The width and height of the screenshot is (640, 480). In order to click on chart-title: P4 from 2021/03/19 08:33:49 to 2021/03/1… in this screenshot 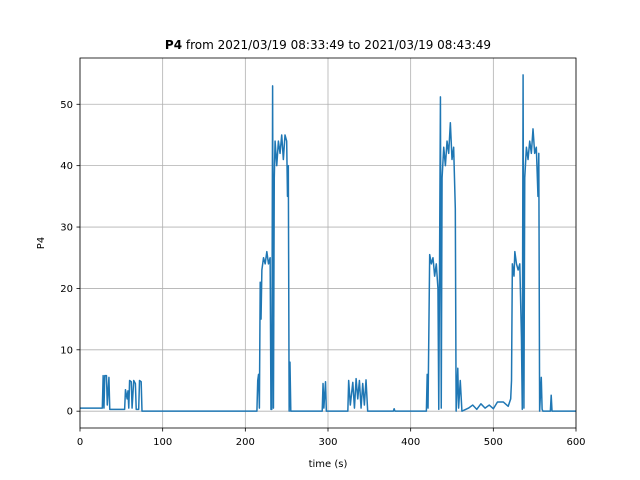, I will do `click(328, 45)`.